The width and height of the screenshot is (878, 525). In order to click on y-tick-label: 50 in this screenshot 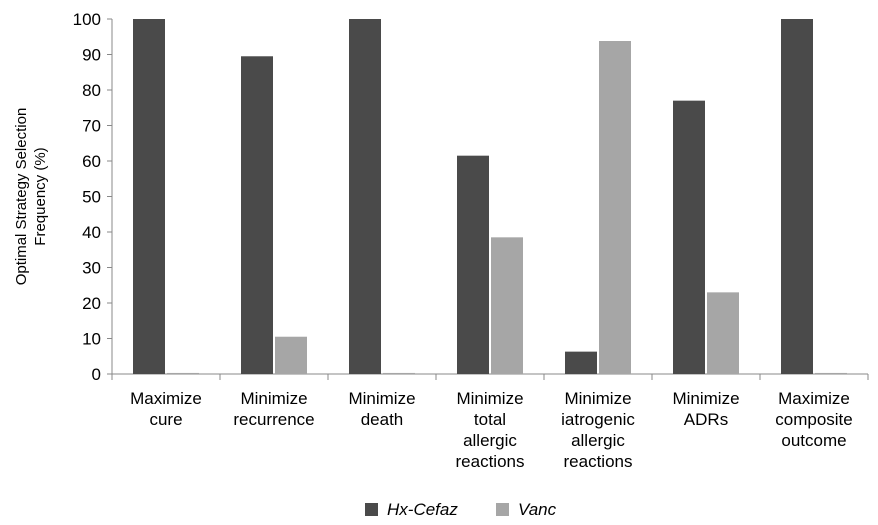, I will do `click(91, 197)`.